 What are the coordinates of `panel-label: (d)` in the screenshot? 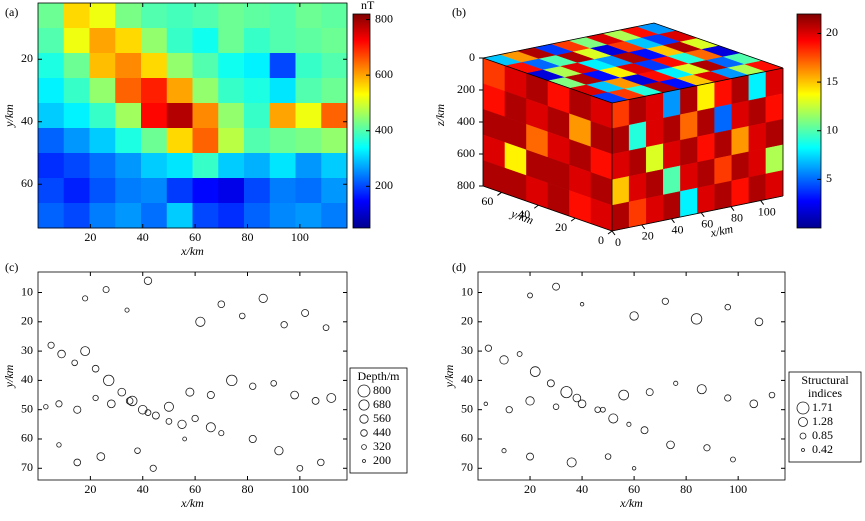 It's located at (459, 267).